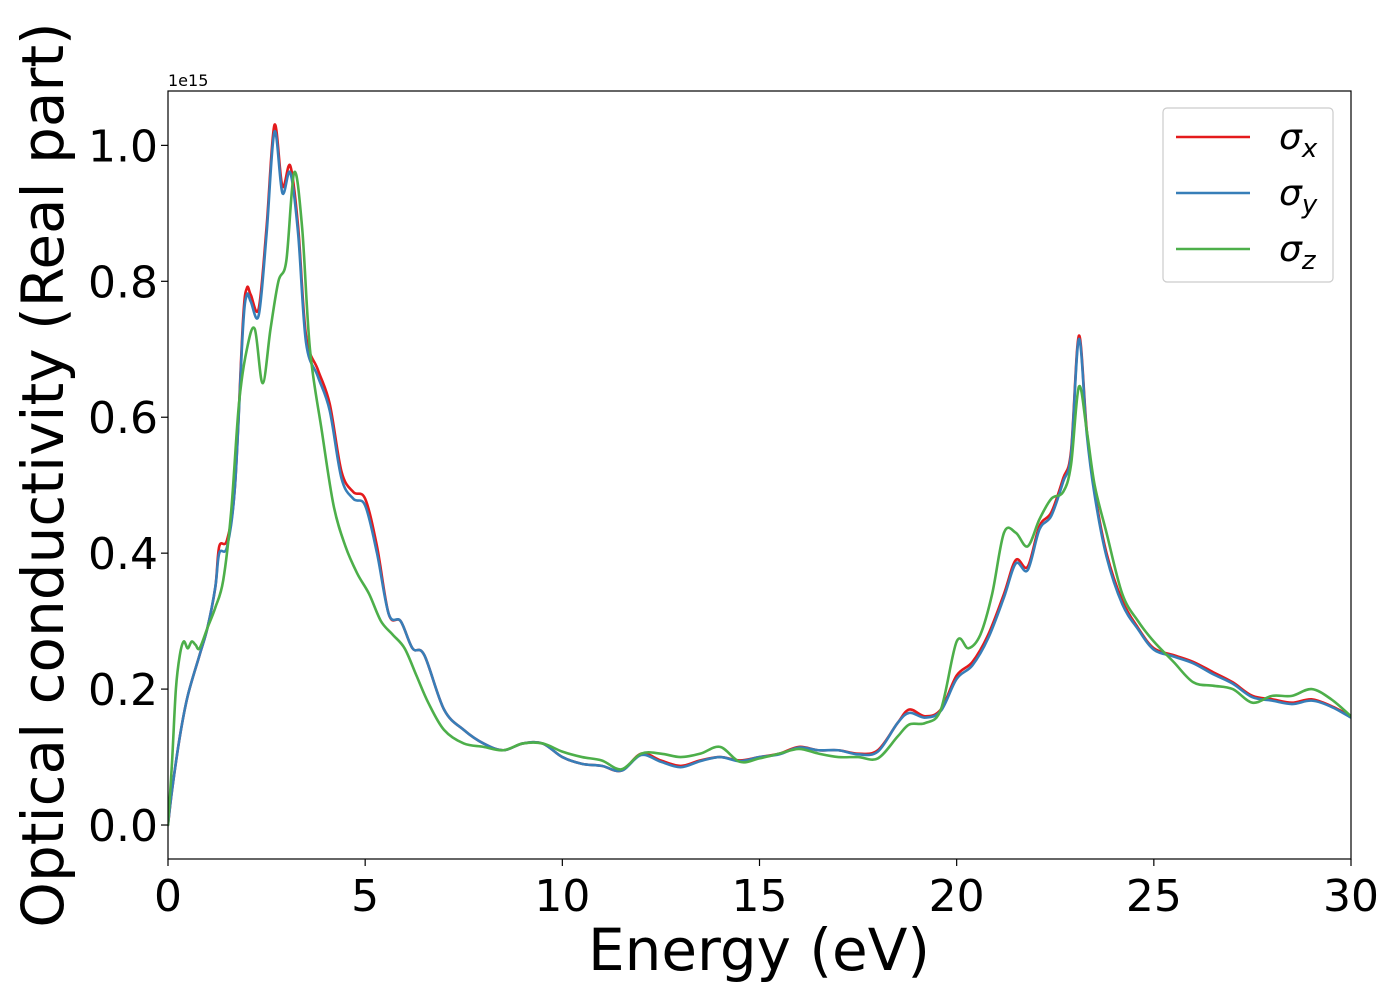 Image resolution: width=1400 pixels, height=1004 pixels. Describe the element at coordinates (760, 896) in the screenshot. I see `x-tick-label: 15` at that location.